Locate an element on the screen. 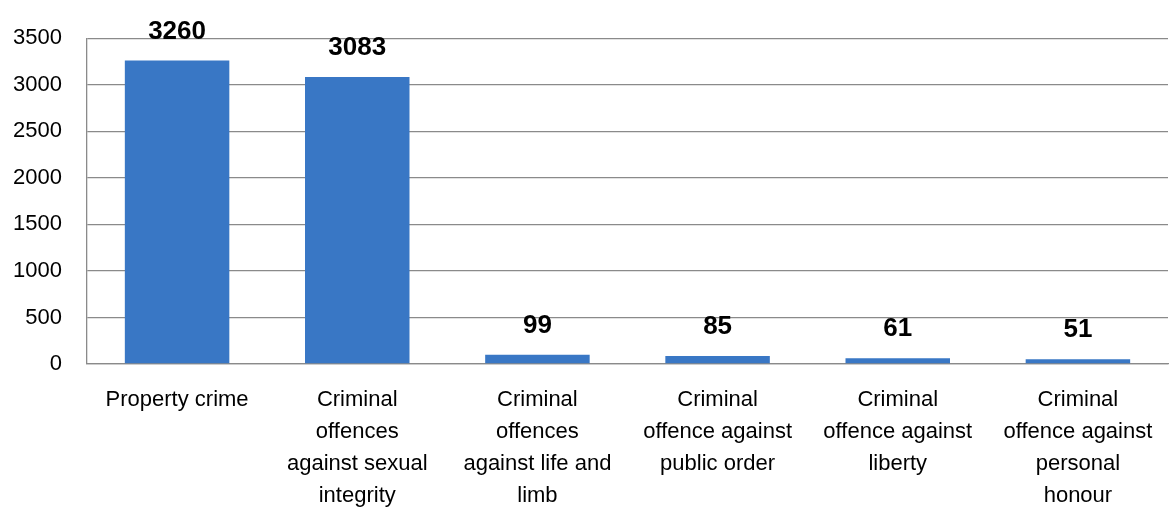 The image size is (1176, 518). y-tick-label: 0 is located at coordinates (55, 363).